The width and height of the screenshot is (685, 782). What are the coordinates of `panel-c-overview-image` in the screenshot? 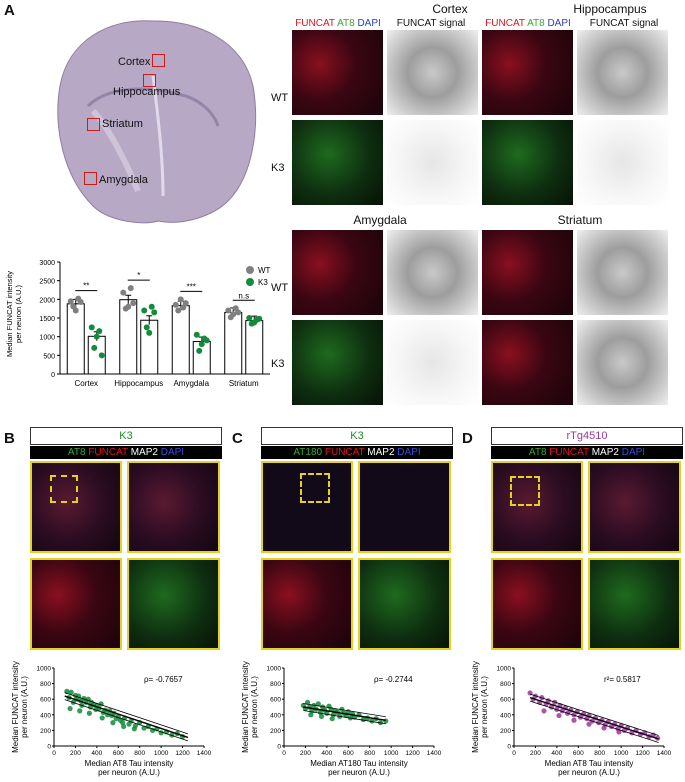 It's located at (307, 507).